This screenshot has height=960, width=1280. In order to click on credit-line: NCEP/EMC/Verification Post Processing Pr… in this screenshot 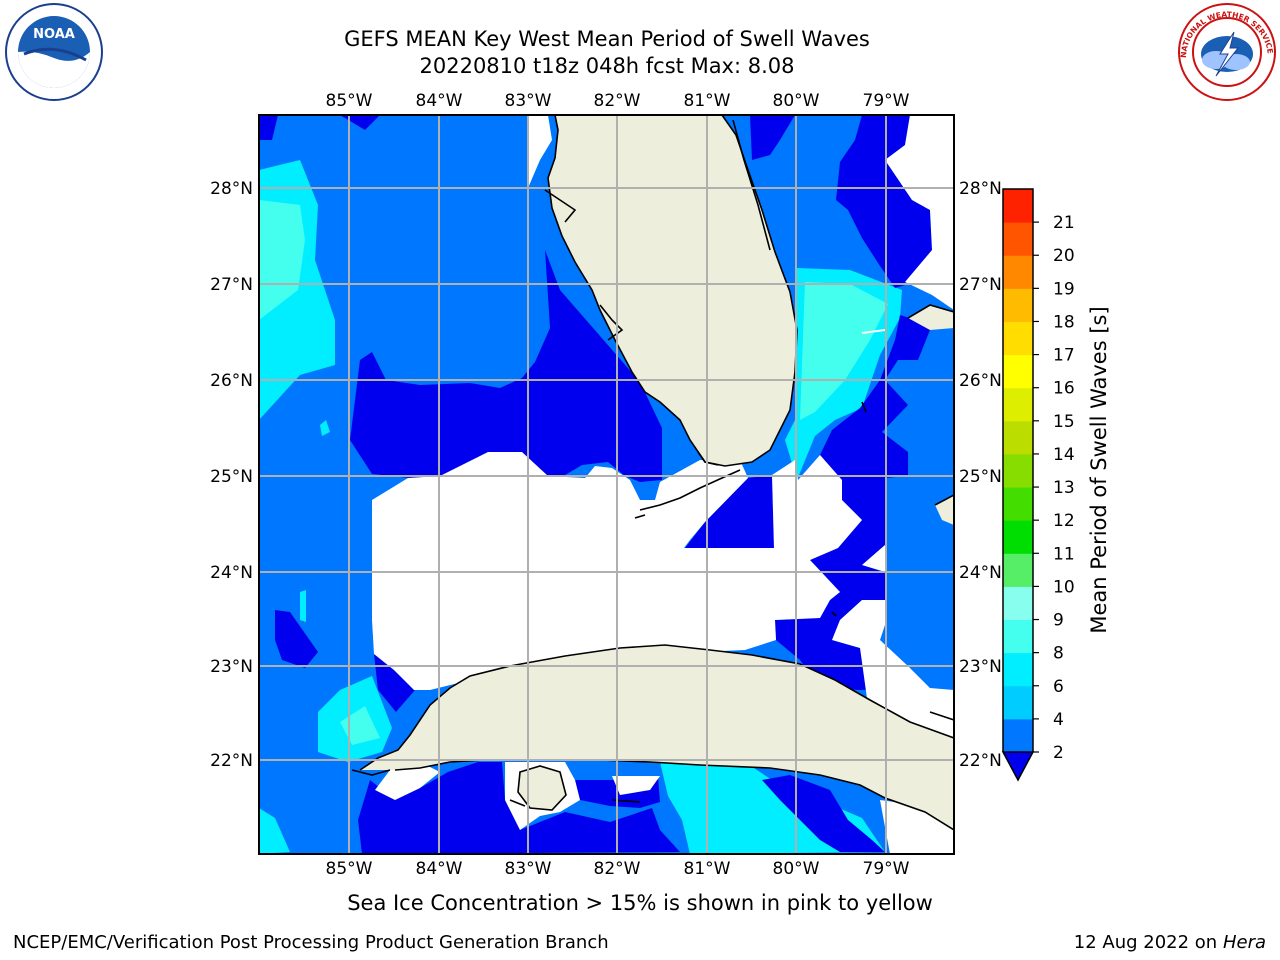, I will do `click(311, 942)`.